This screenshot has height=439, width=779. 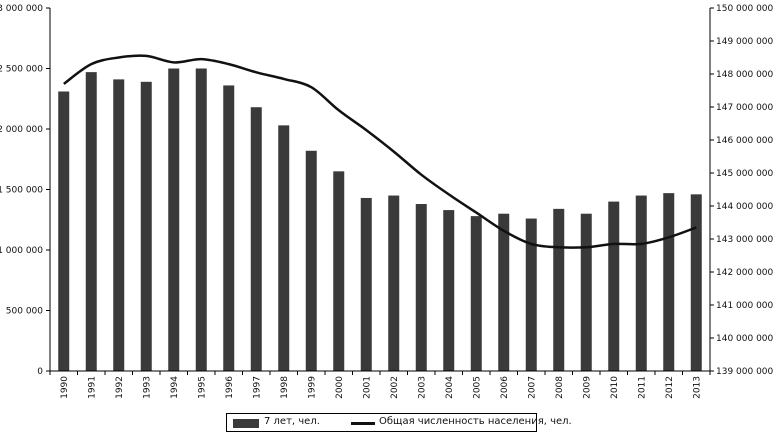 I want to click on legend-bar-swatch, so click(x=246, y=423).